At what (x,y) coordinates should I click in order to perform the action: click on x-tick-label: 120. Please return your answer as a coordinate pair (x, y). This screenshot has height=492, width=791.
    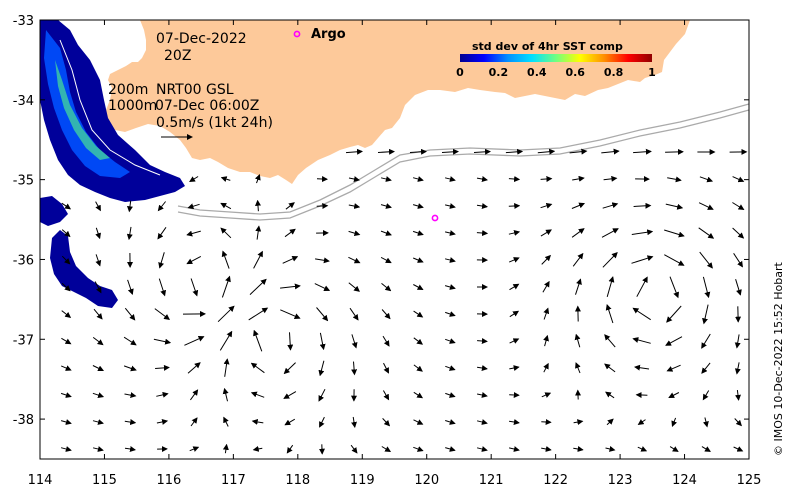
    Looking at the image, I should click on (426, 480).